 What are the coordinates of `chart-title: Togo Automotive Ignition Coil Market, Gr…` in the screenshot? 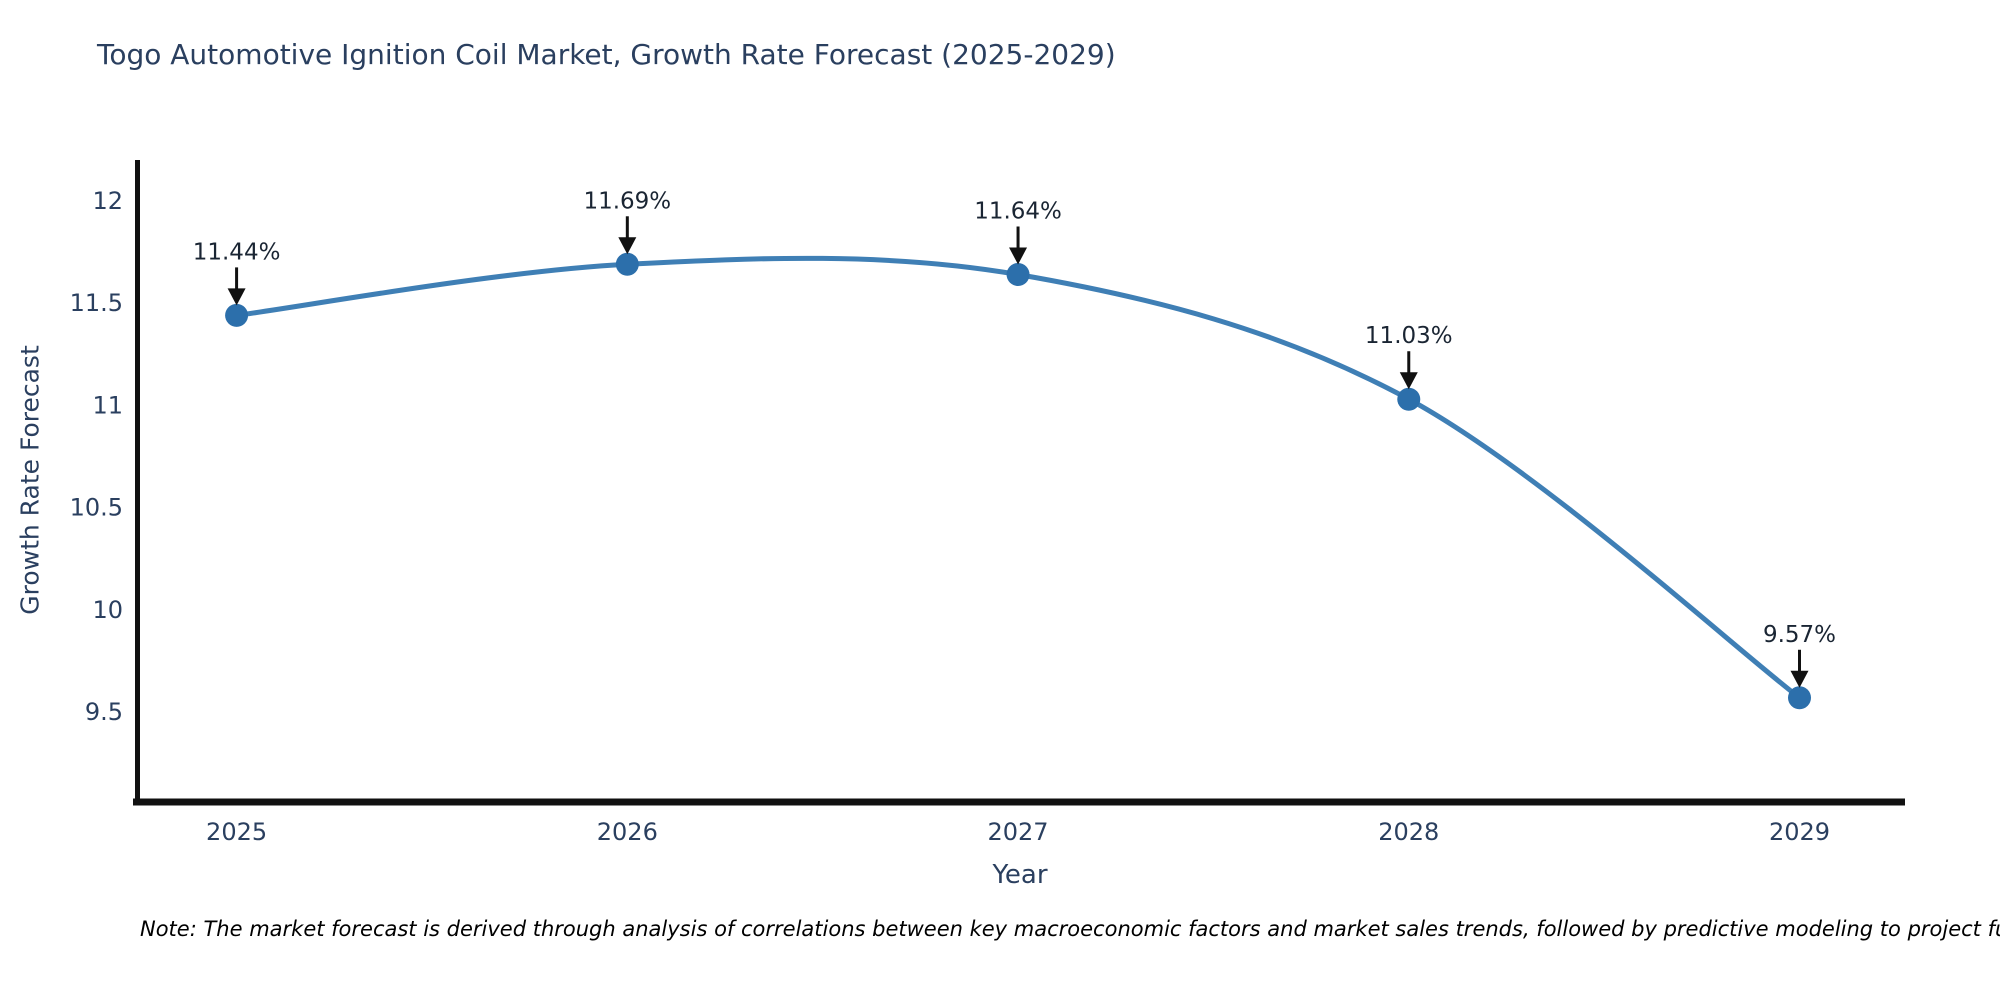 It's located at (606, 54).